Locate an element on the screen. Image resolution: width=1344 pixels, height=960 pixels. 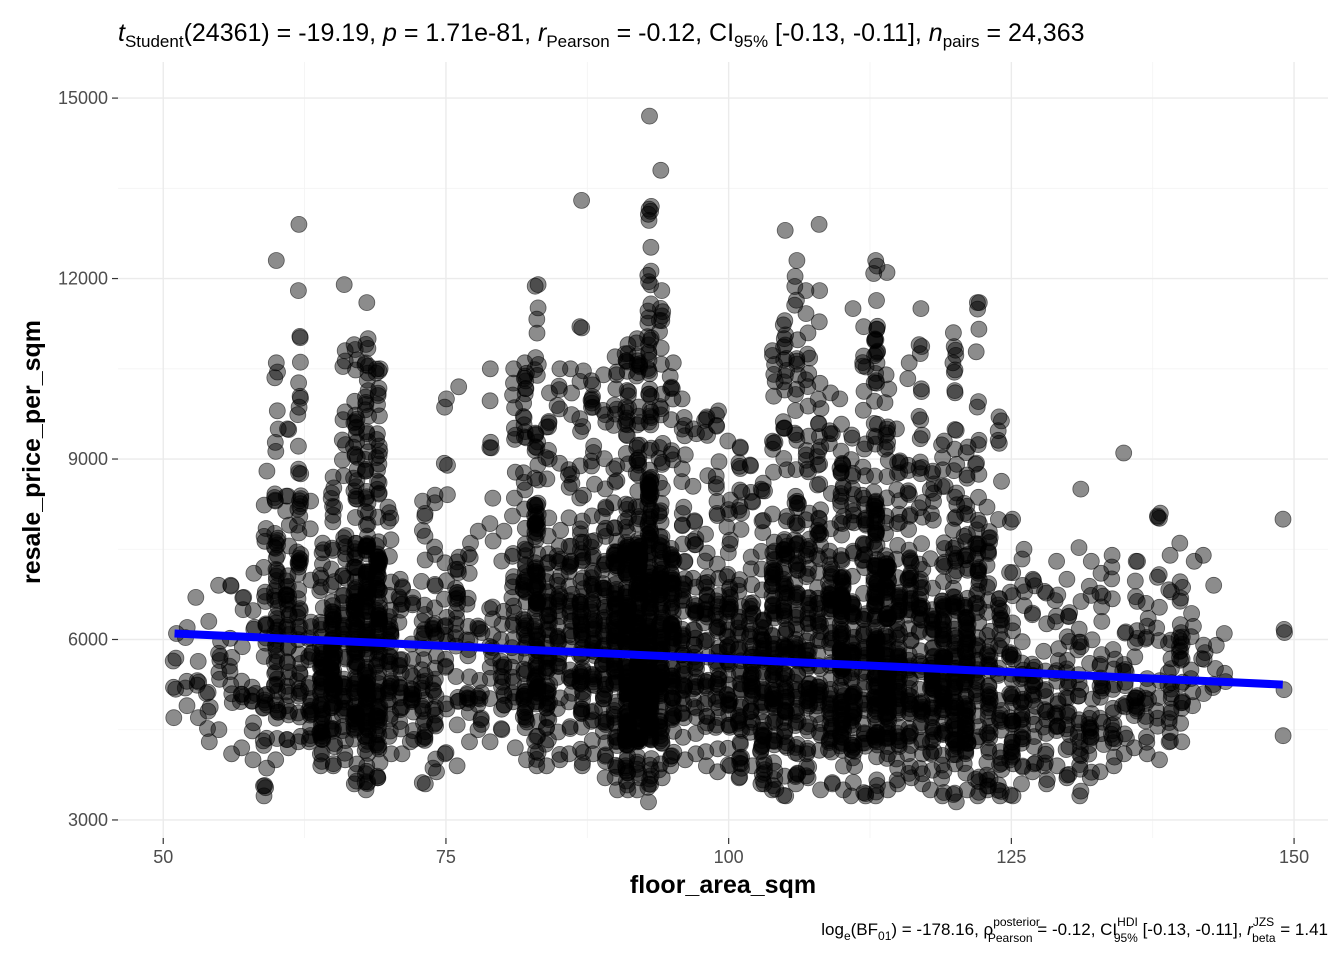
caption-bf-open: (BF is located at coordinates (864, 929).